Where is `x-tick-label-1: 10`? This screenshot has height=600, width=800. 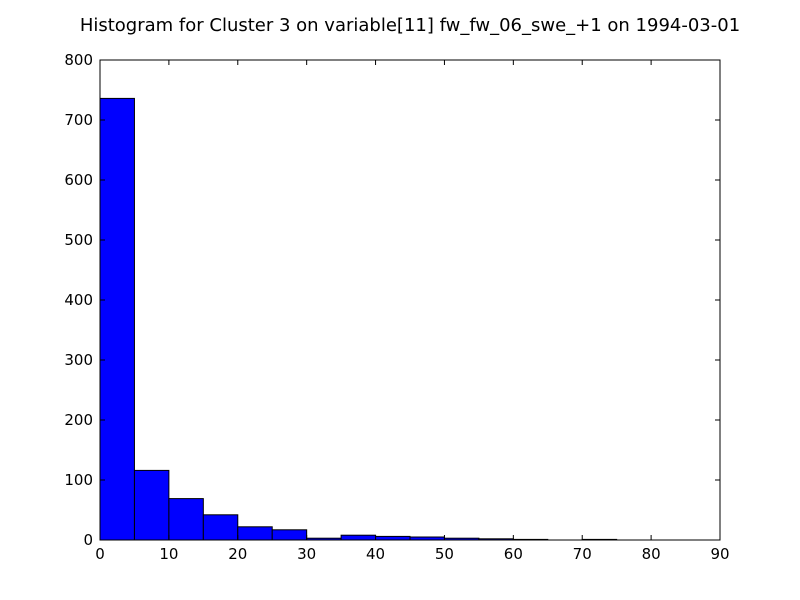
x-tick-label-1: 10 is located at coordinates (168, 554).